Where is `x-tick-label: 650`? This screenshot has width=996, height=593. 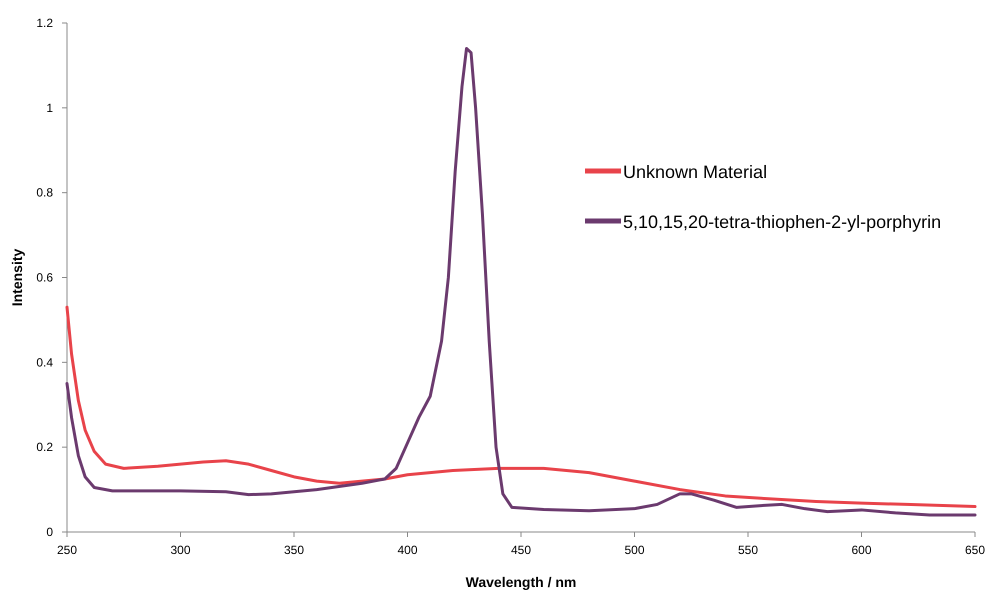 x-tick-label: 650 is located at coordinates (975, 550).